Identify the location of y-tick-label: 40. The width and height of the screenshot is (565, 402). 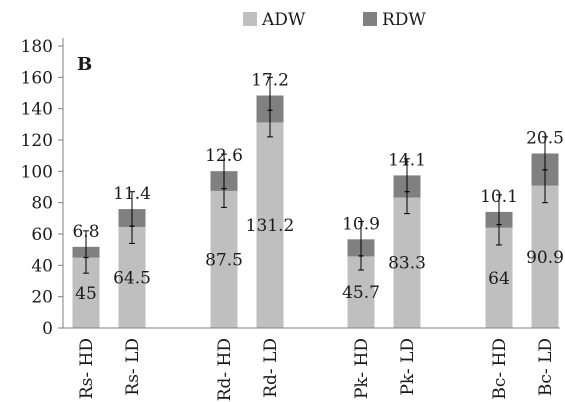
(42, 266).